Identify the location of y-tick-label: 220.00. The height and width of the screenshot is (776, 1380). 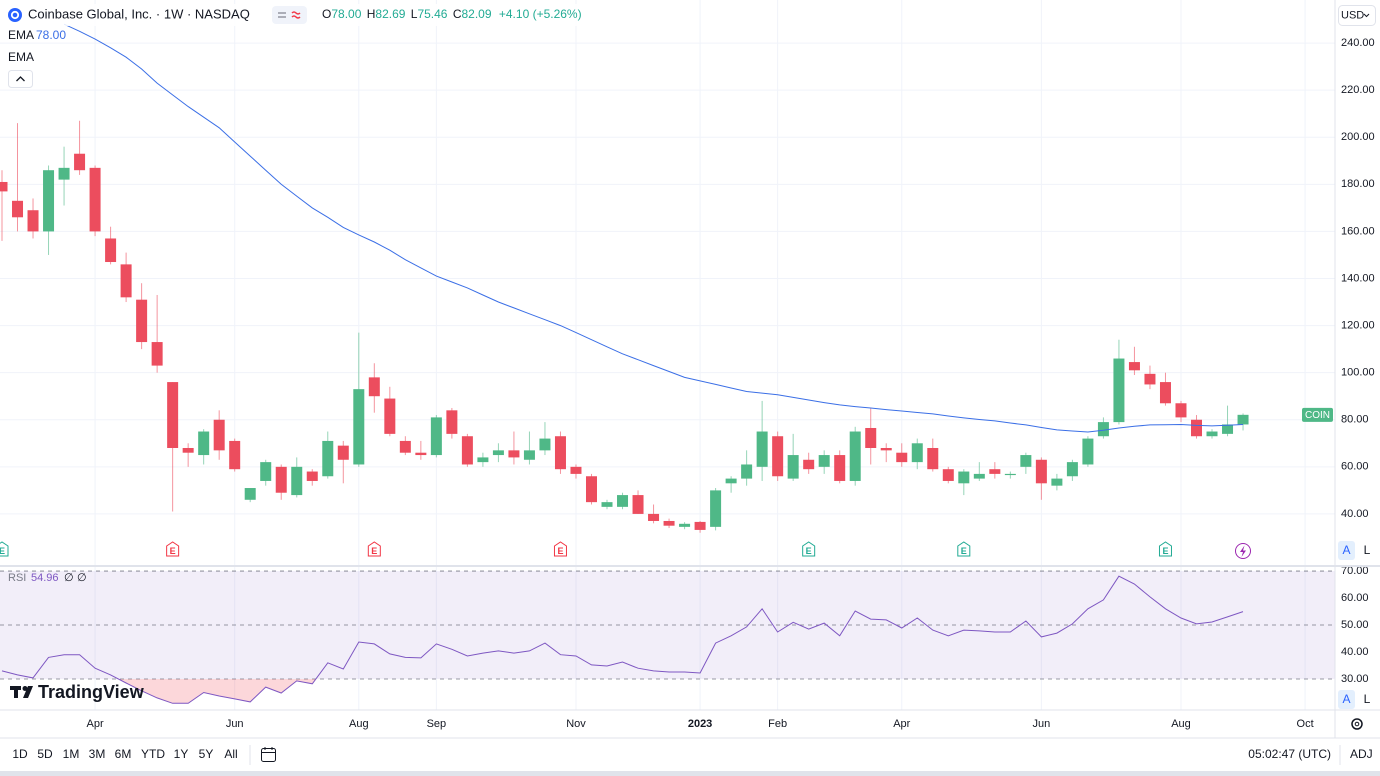
(1358, 90).